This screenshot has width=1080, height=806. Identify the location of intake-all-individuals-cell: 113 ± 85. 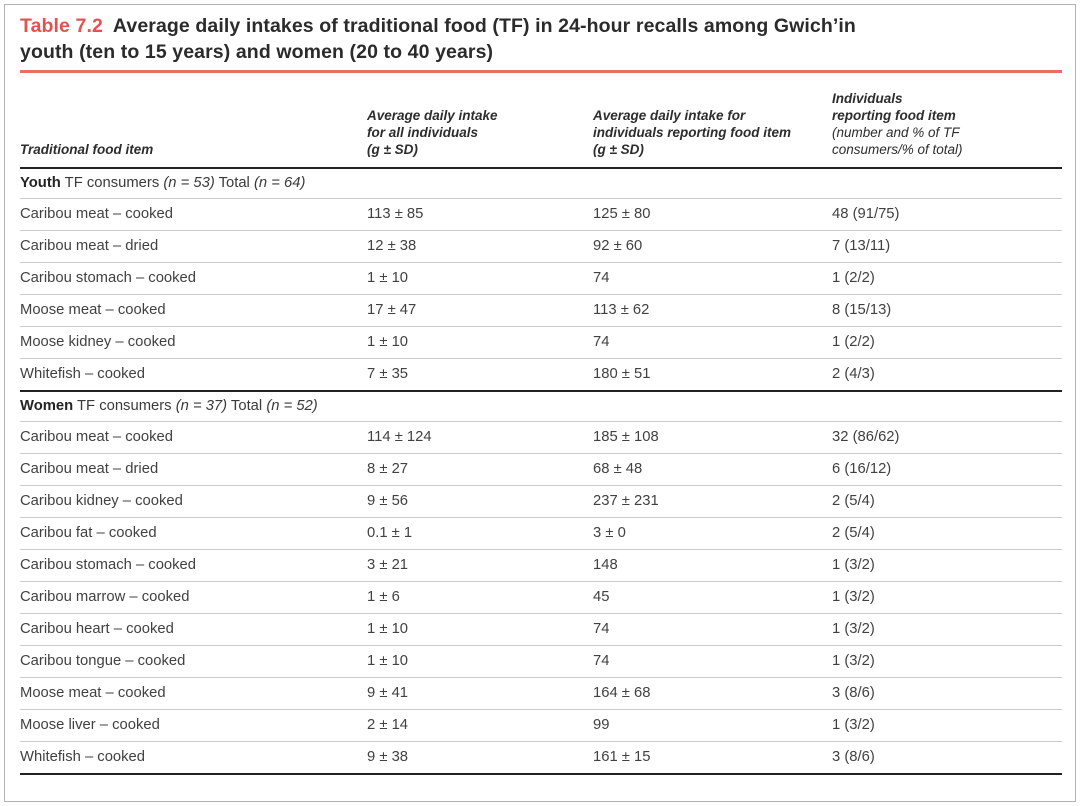
(480, 214).